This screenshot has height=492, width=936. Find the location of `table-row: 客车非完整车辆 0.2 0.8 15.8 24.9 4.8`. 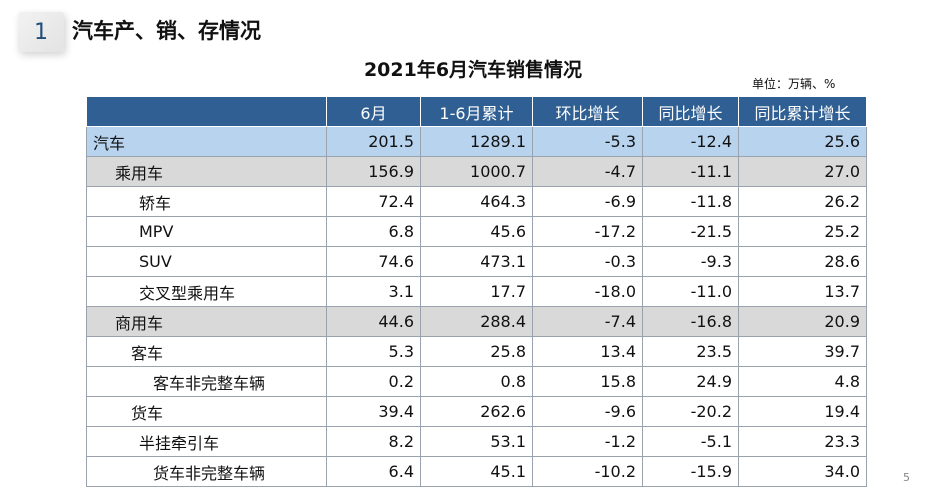

table-row: 客车非完整车辆 0.2 0.8 15.8 24.9 4.8 is located at coordinates (476, 381).